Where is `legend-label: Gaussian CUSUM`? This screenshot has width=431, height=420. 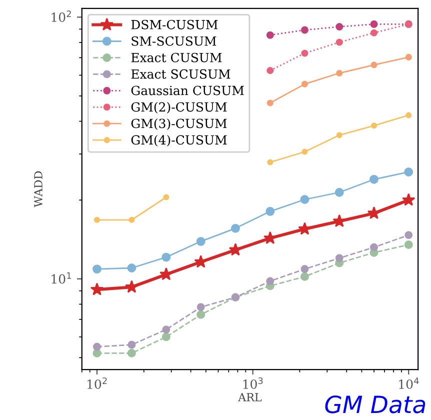 legend-label: Gaussian CUSUM is located at coordinates (187, 91).